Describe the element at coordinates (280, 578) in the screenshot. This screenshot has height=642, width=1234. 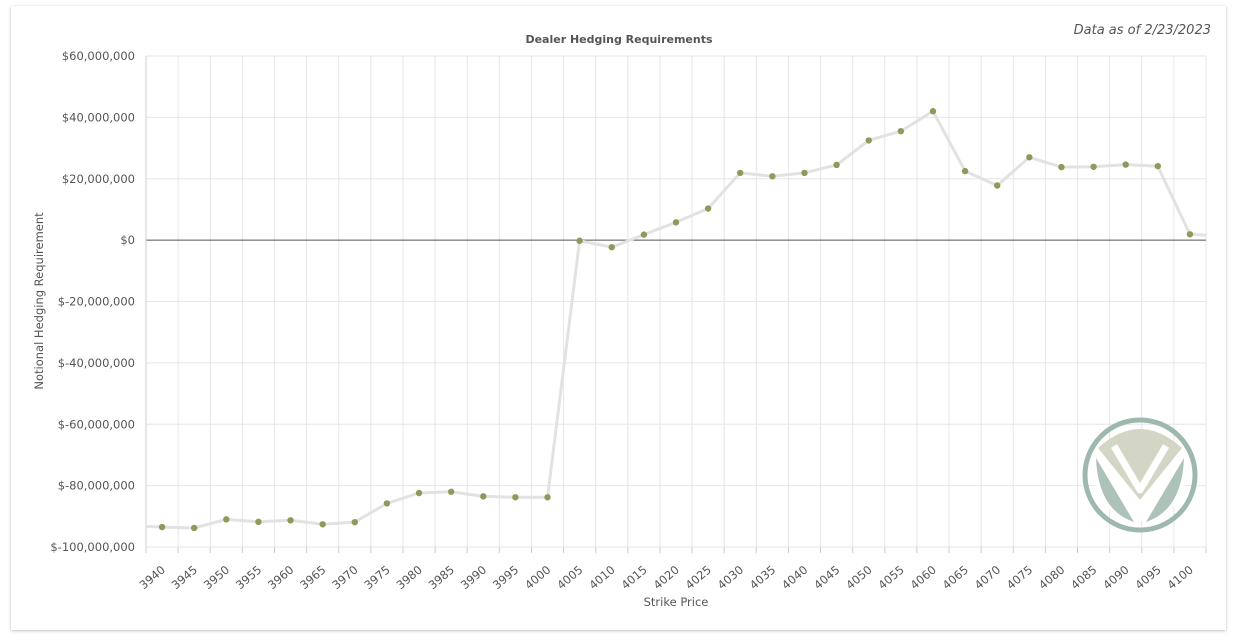
I see `x-tick-label: 3960` at that location.